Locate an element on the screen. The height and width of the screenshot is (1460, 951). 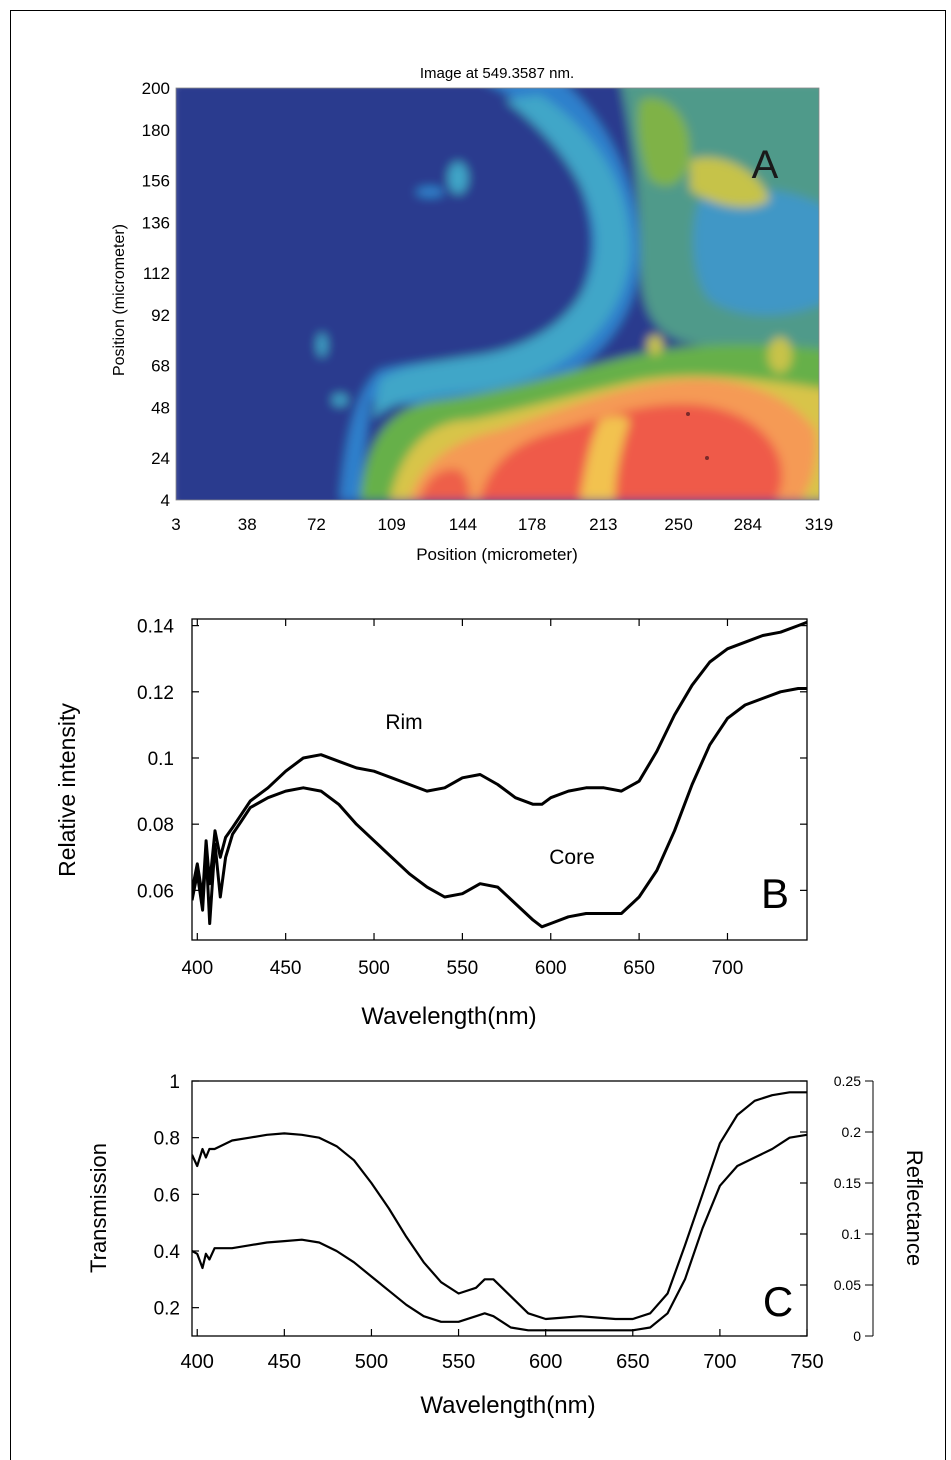
heatmap-blob-mid-yellow is located at coordinates (655, 345).